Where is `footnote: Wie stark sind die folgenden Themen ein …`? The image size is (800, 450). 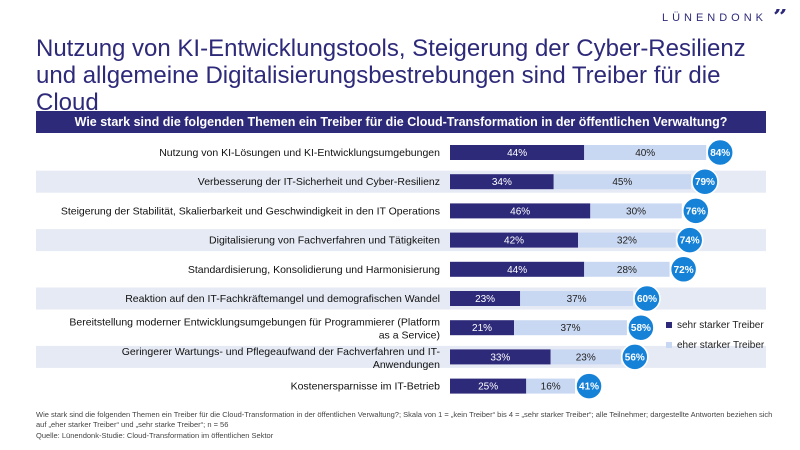
footnote: Wie stark sind die folgenden Themen ein … is located at coordinates (404, 419).